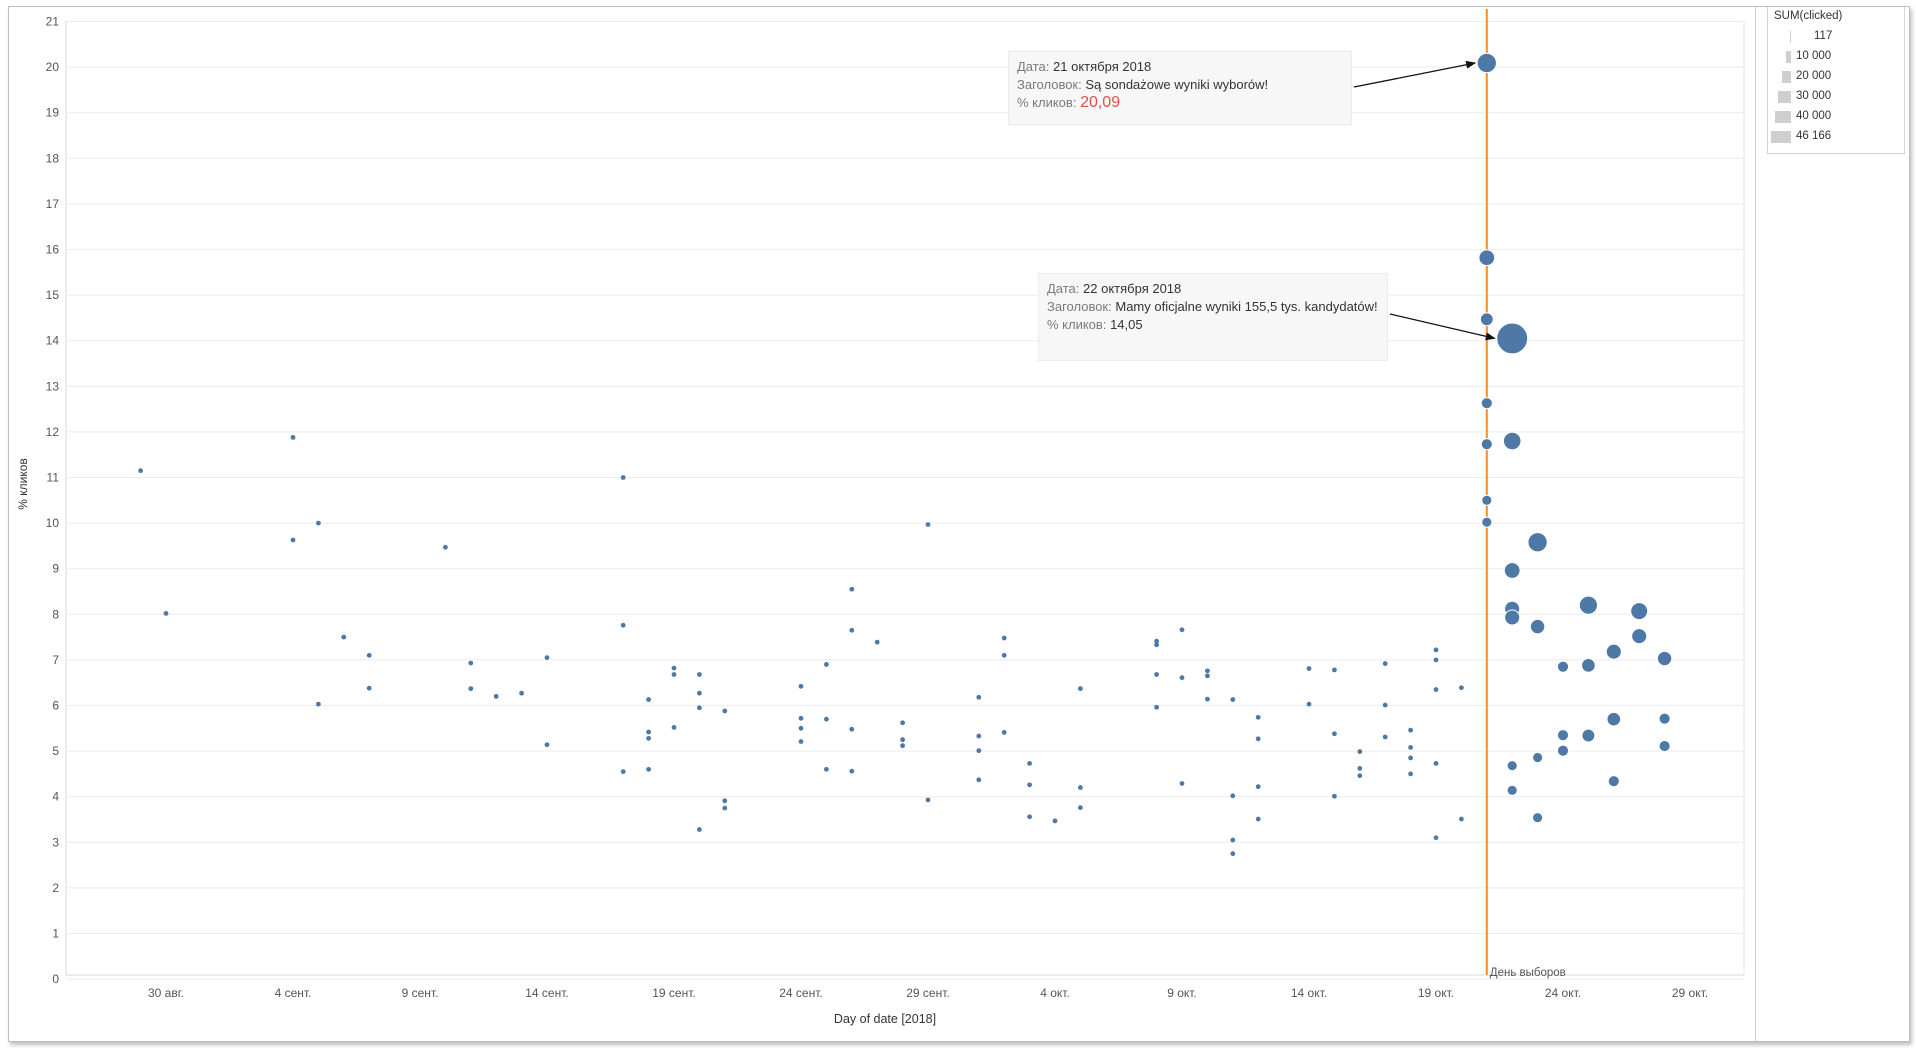  What do you see at coordinates (1836, 137) in the screenshot?
I see `size-legend-item: 46 166` at bounding box center [1836, 137].